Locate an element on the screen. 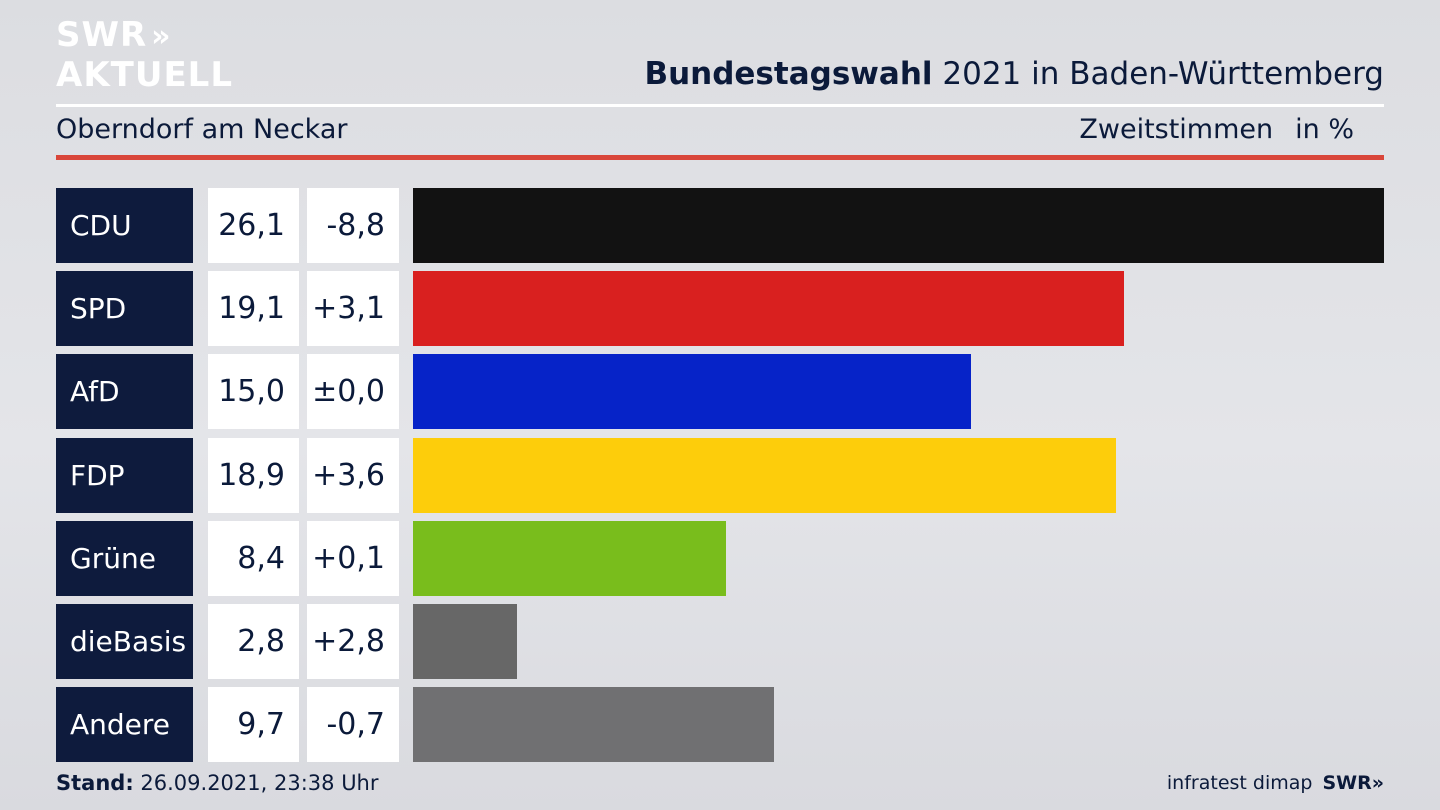  timestamp: Stand: 26.09.2021, 23:38 Uhr is located at coordinates (217, 783).